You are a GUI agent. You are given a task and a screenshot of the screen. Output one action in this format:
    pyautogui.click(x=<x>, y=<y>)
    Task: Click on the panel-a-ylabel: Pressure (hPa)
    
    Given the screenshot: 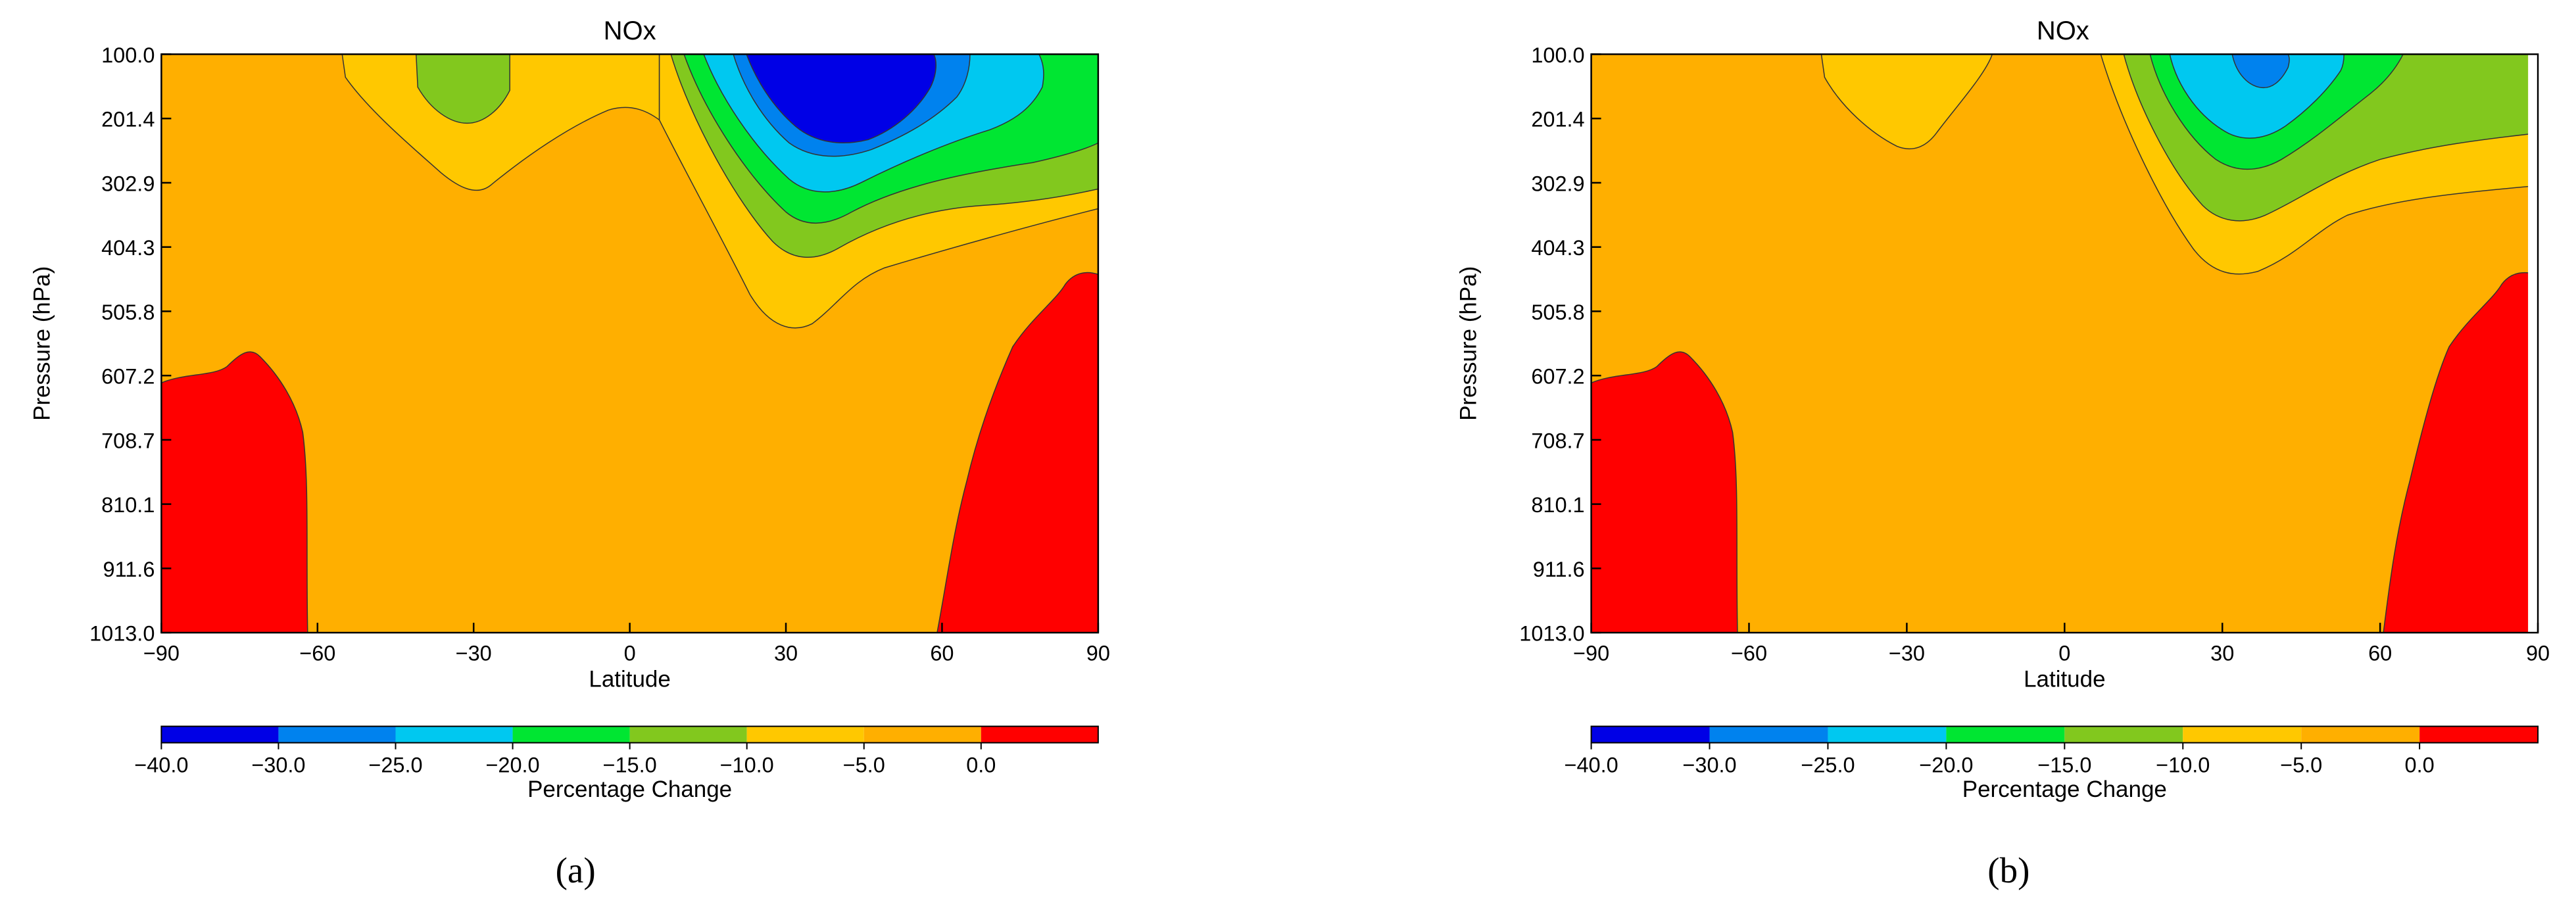 What is the action you would take?
    pyautogui.click(x=42, y=343)
    